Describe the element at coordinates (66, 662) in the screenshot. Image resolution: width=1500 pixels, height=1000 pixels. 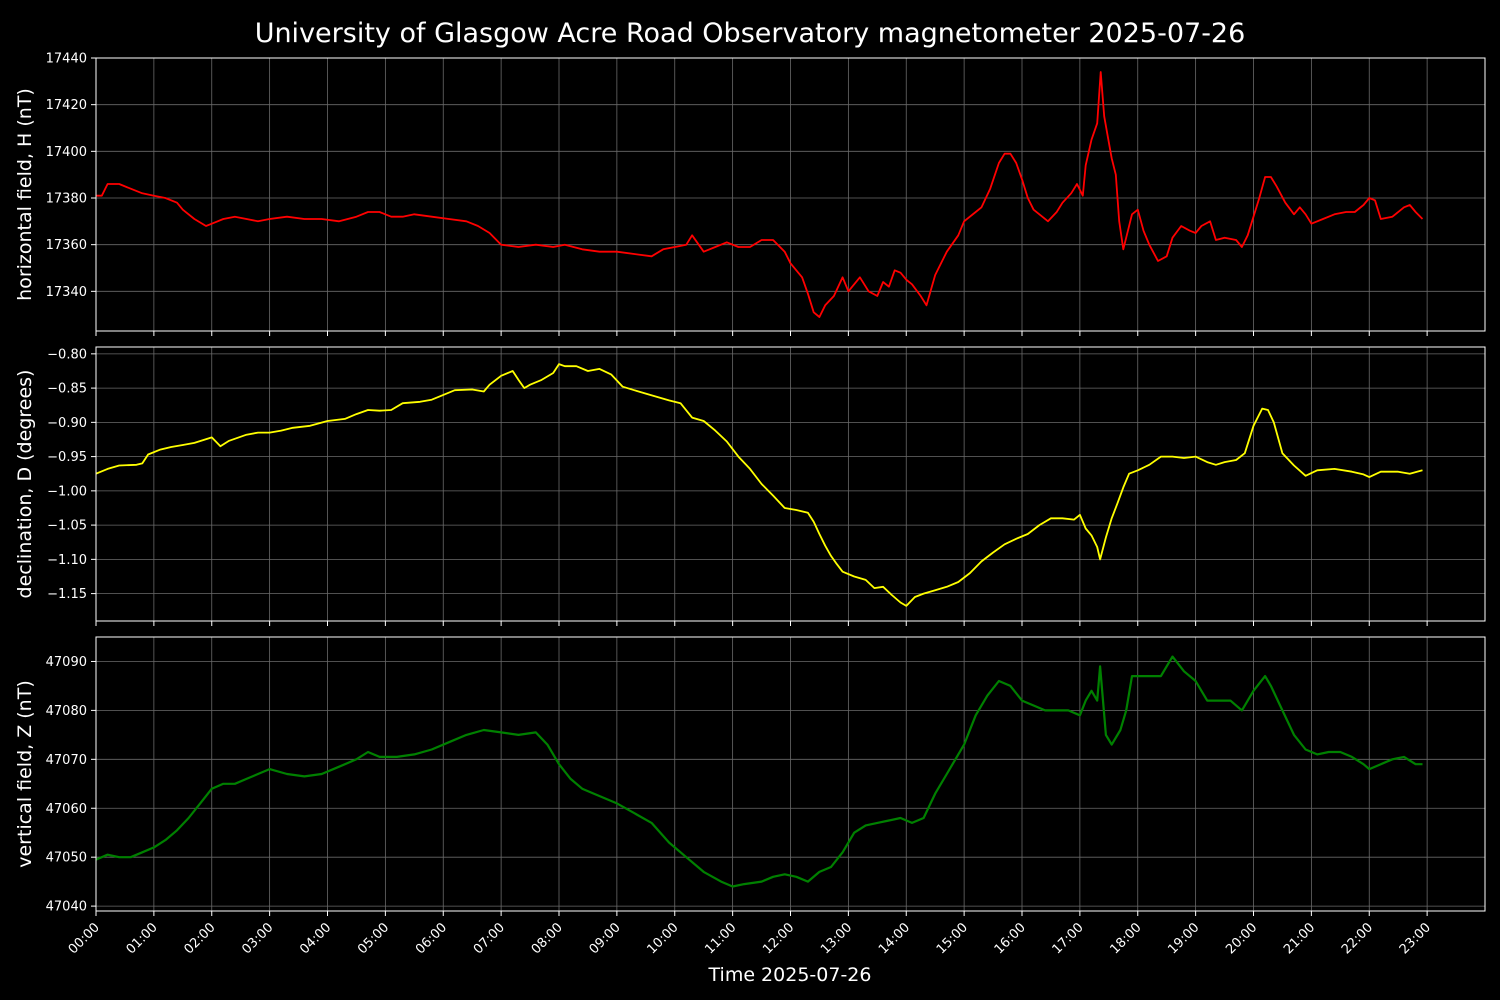
I see `y-tick-label: 47090` at that location.